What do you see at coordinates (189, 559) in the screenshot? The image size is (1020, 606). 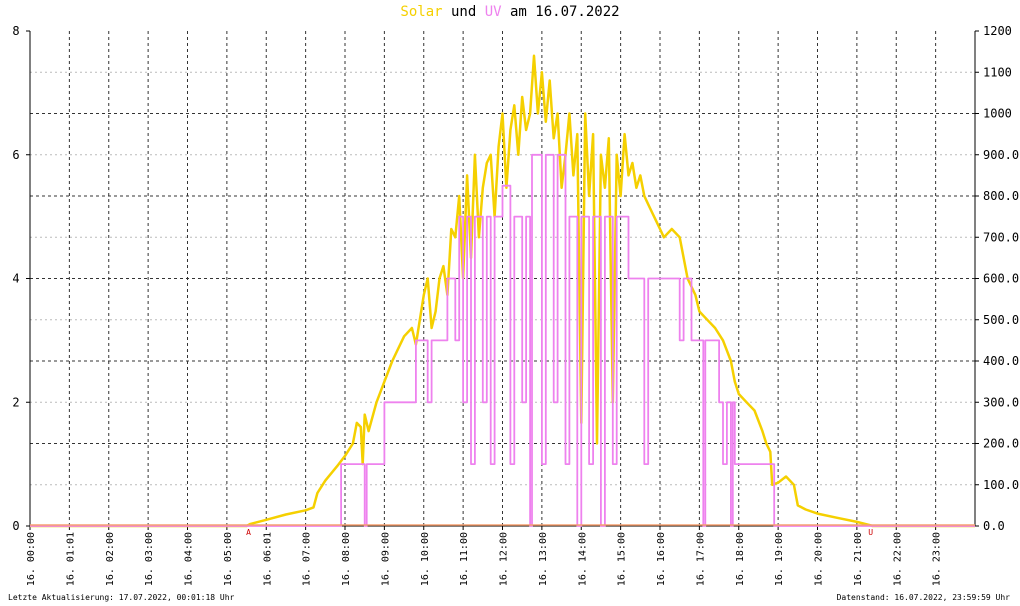 I see `x-tick-label: 16. 04:00` at bounding box center [189, 559].